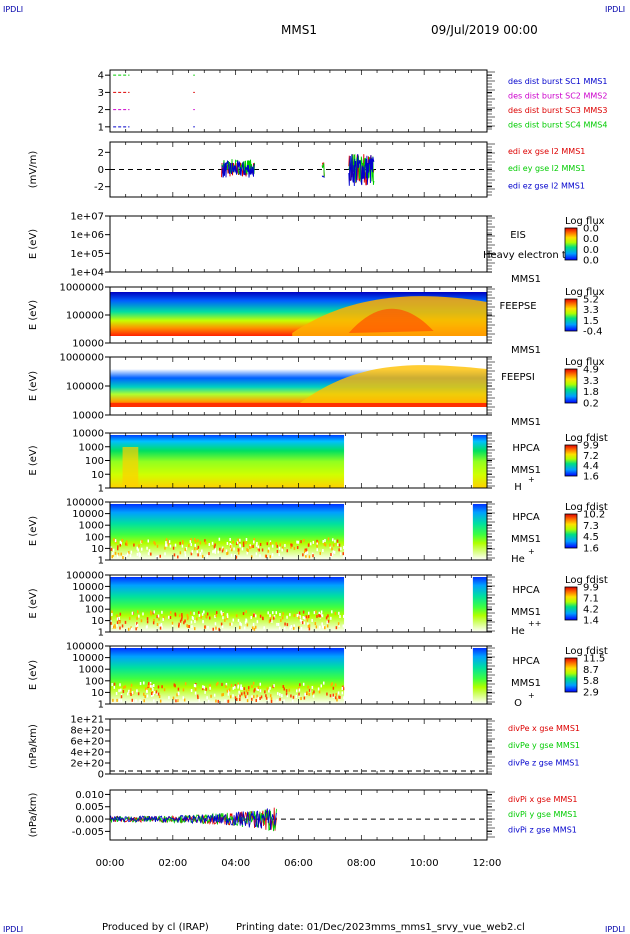 The image size is (630, 934). Describe the element at coordinates (85, 387) in the screenshot. I see `y-tick-label: 100000` at that location.